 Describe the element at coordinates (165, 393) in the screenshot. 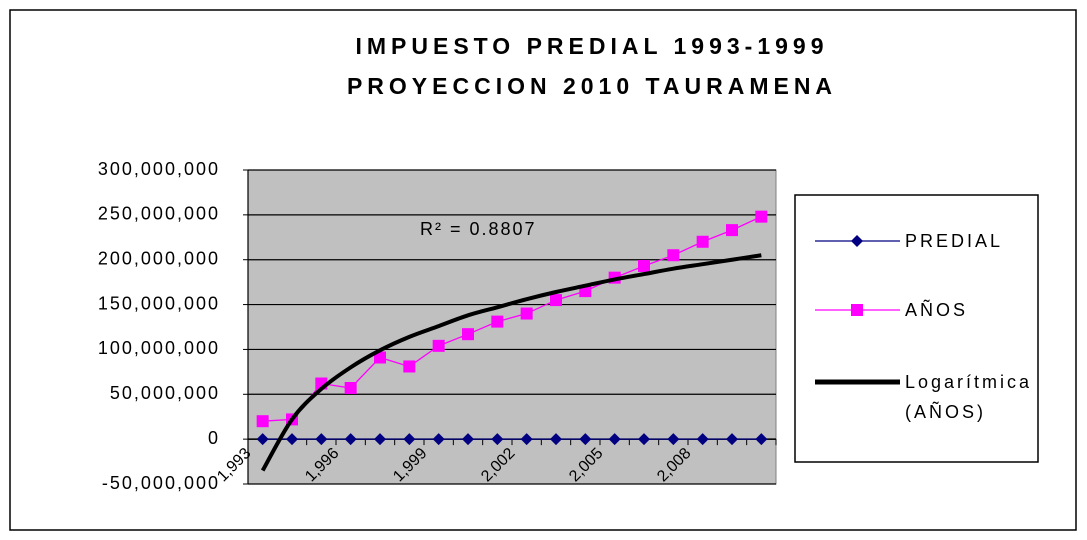

I see `y-tick-label: 50,000,000` at that location.